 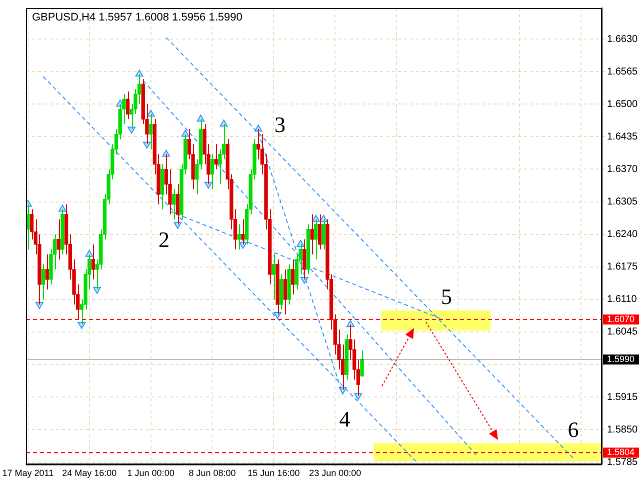 I want to click on y-tick-label: 1.6500, so click(x=622, y=104).